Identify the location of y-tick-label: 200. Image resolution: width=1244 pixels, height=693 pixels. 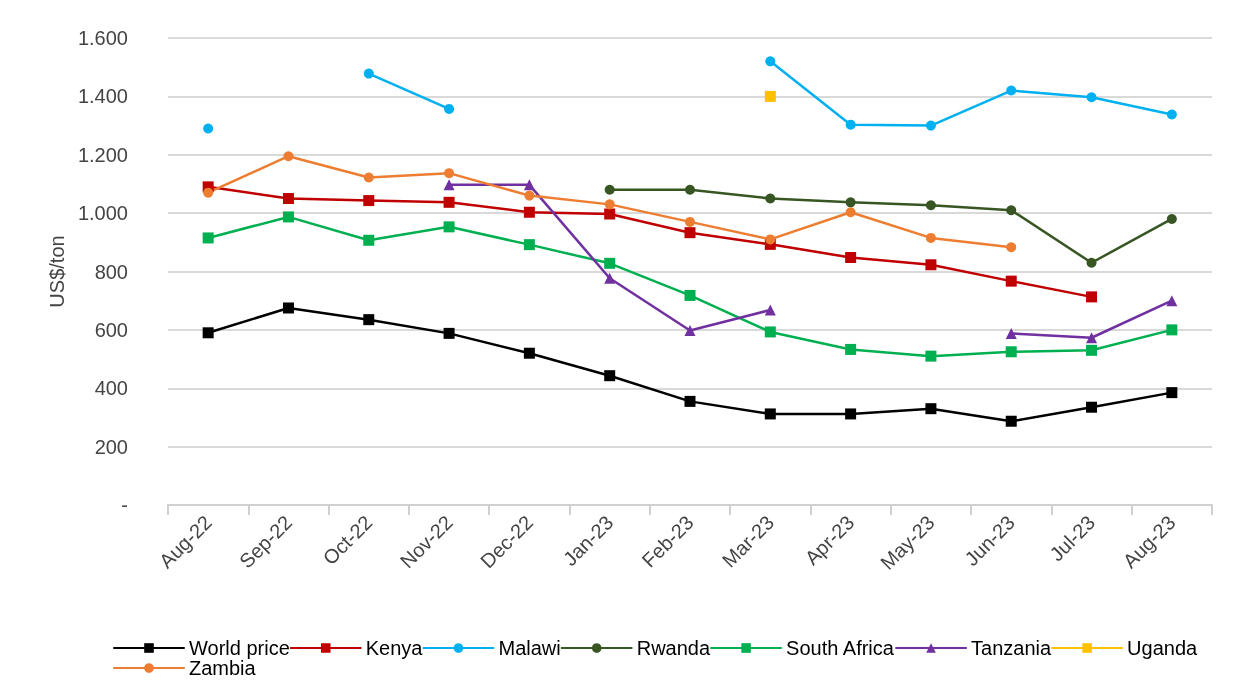
(111, 446).